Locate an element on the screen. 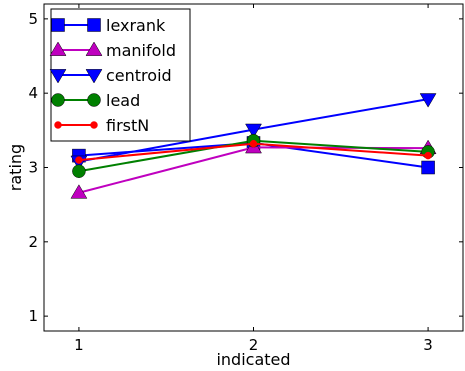 This screenshot has width=465, height=371. data-point-lexrank is located at coordinates (428, 167).